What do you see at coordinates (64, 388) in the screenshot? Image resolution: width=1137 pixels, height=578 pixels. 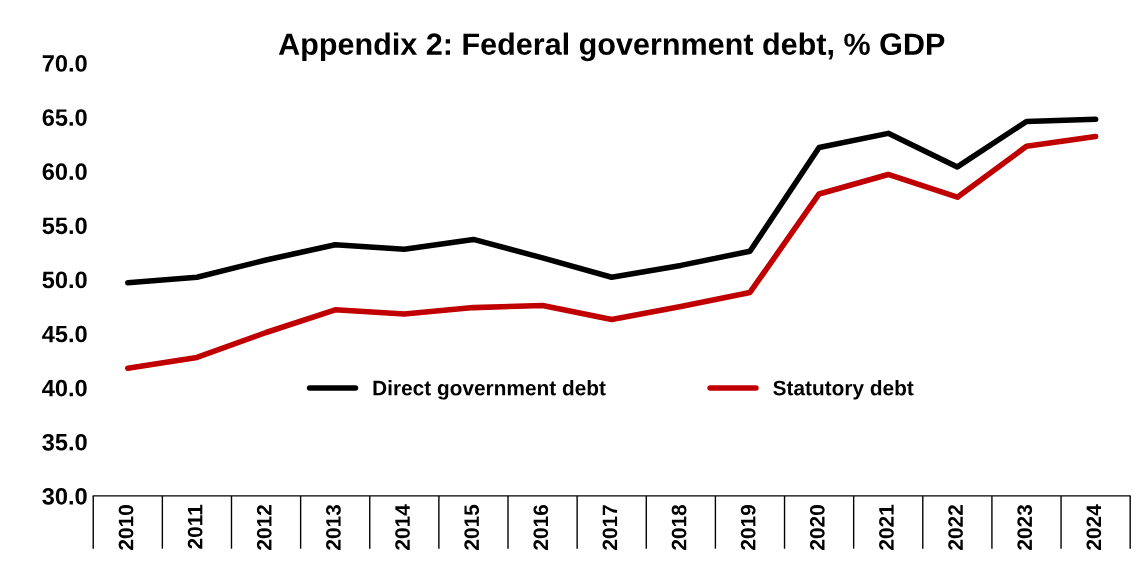 I see `y-tick-label: 40.0` at bounding box center [64, 388].